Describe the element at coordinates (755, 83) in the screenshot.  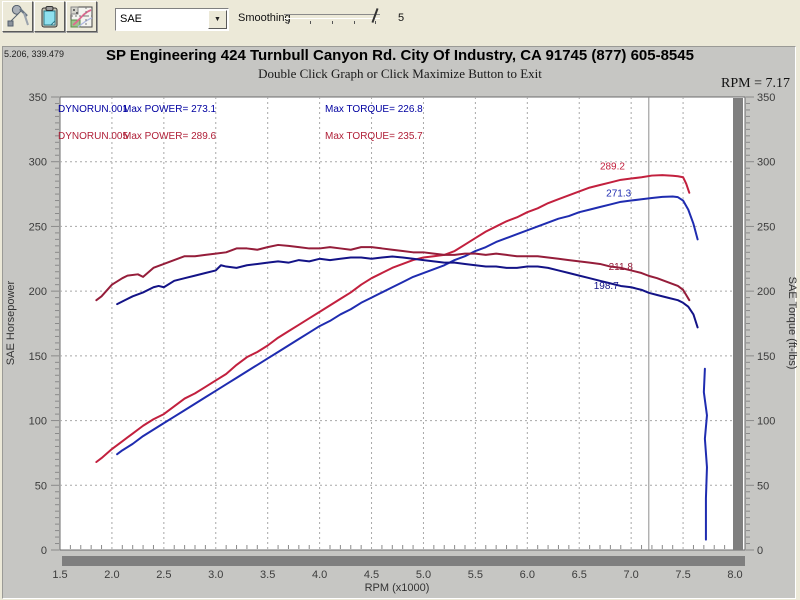
I see `rpm-cursor-readout: RPM = 7.17` at that location.